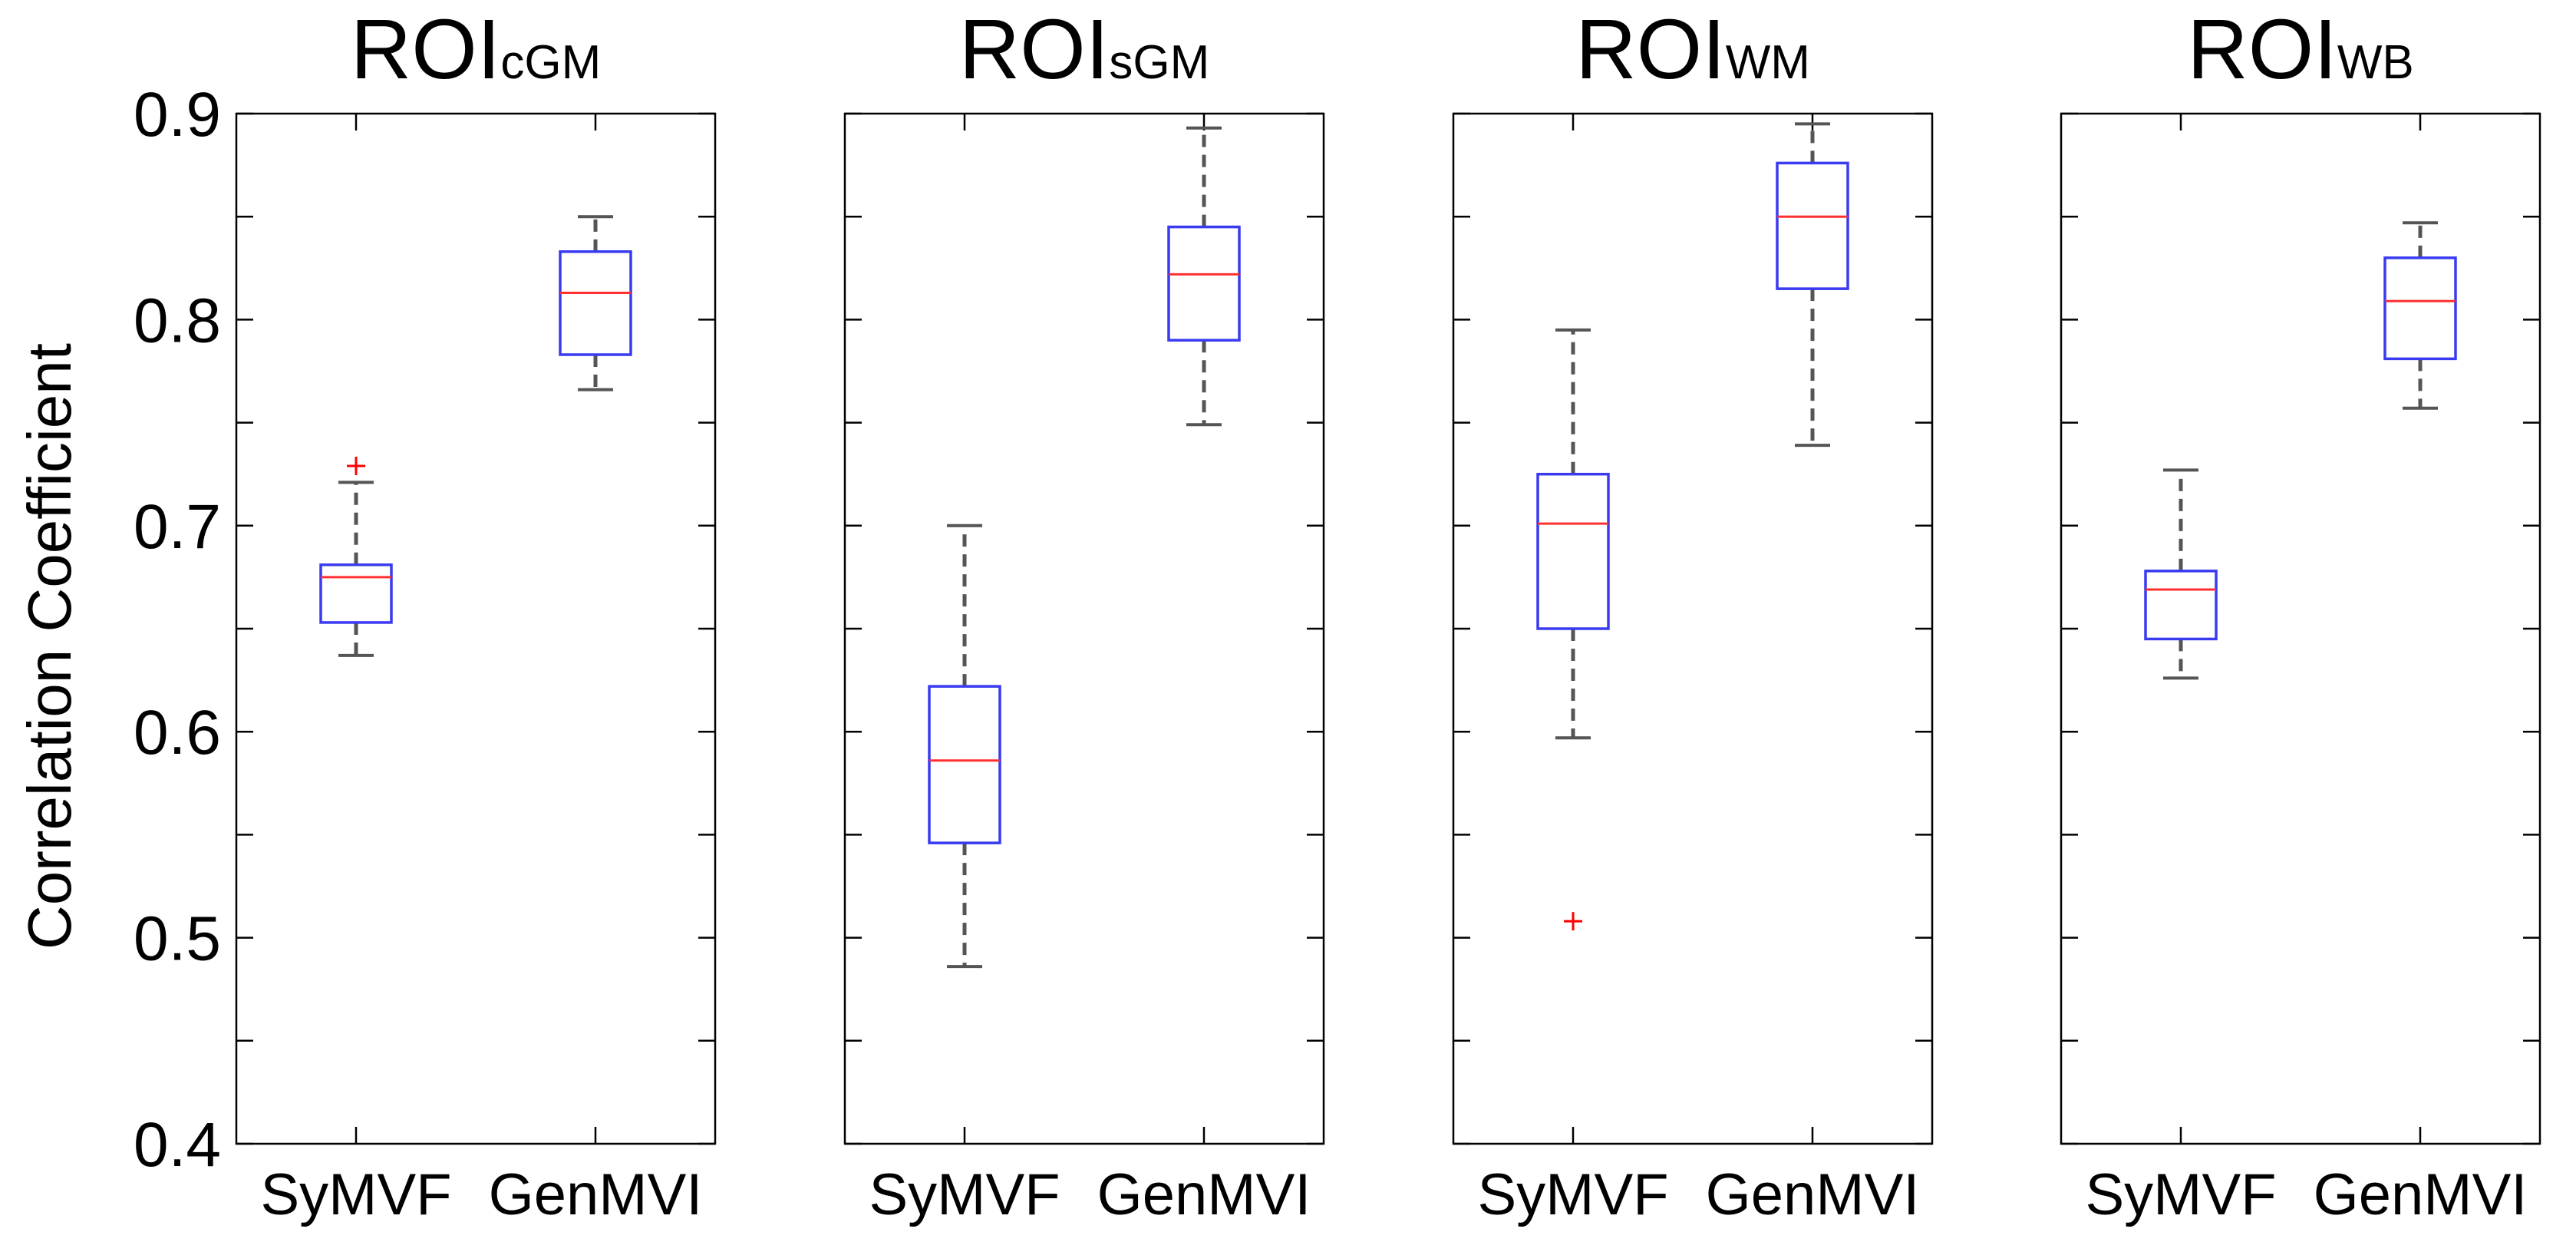  Describe the element at coordinates (177, 320) in the screenshot. I see `y-tick-label: 0.8` at that location.